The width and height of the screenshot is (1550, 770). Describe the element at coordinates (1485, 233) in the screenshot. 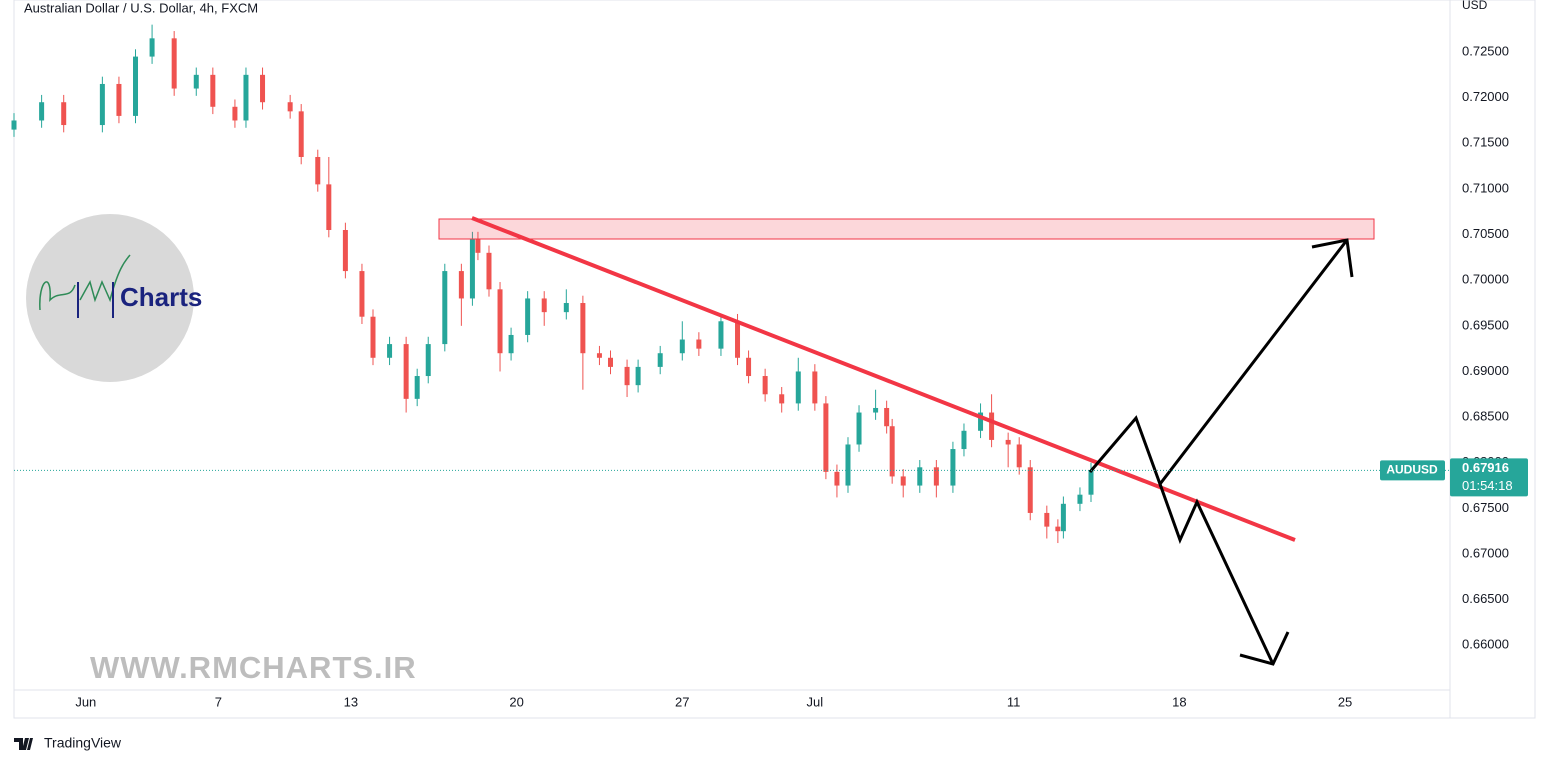

I see `y-tick-label: 0.70500` at that location.